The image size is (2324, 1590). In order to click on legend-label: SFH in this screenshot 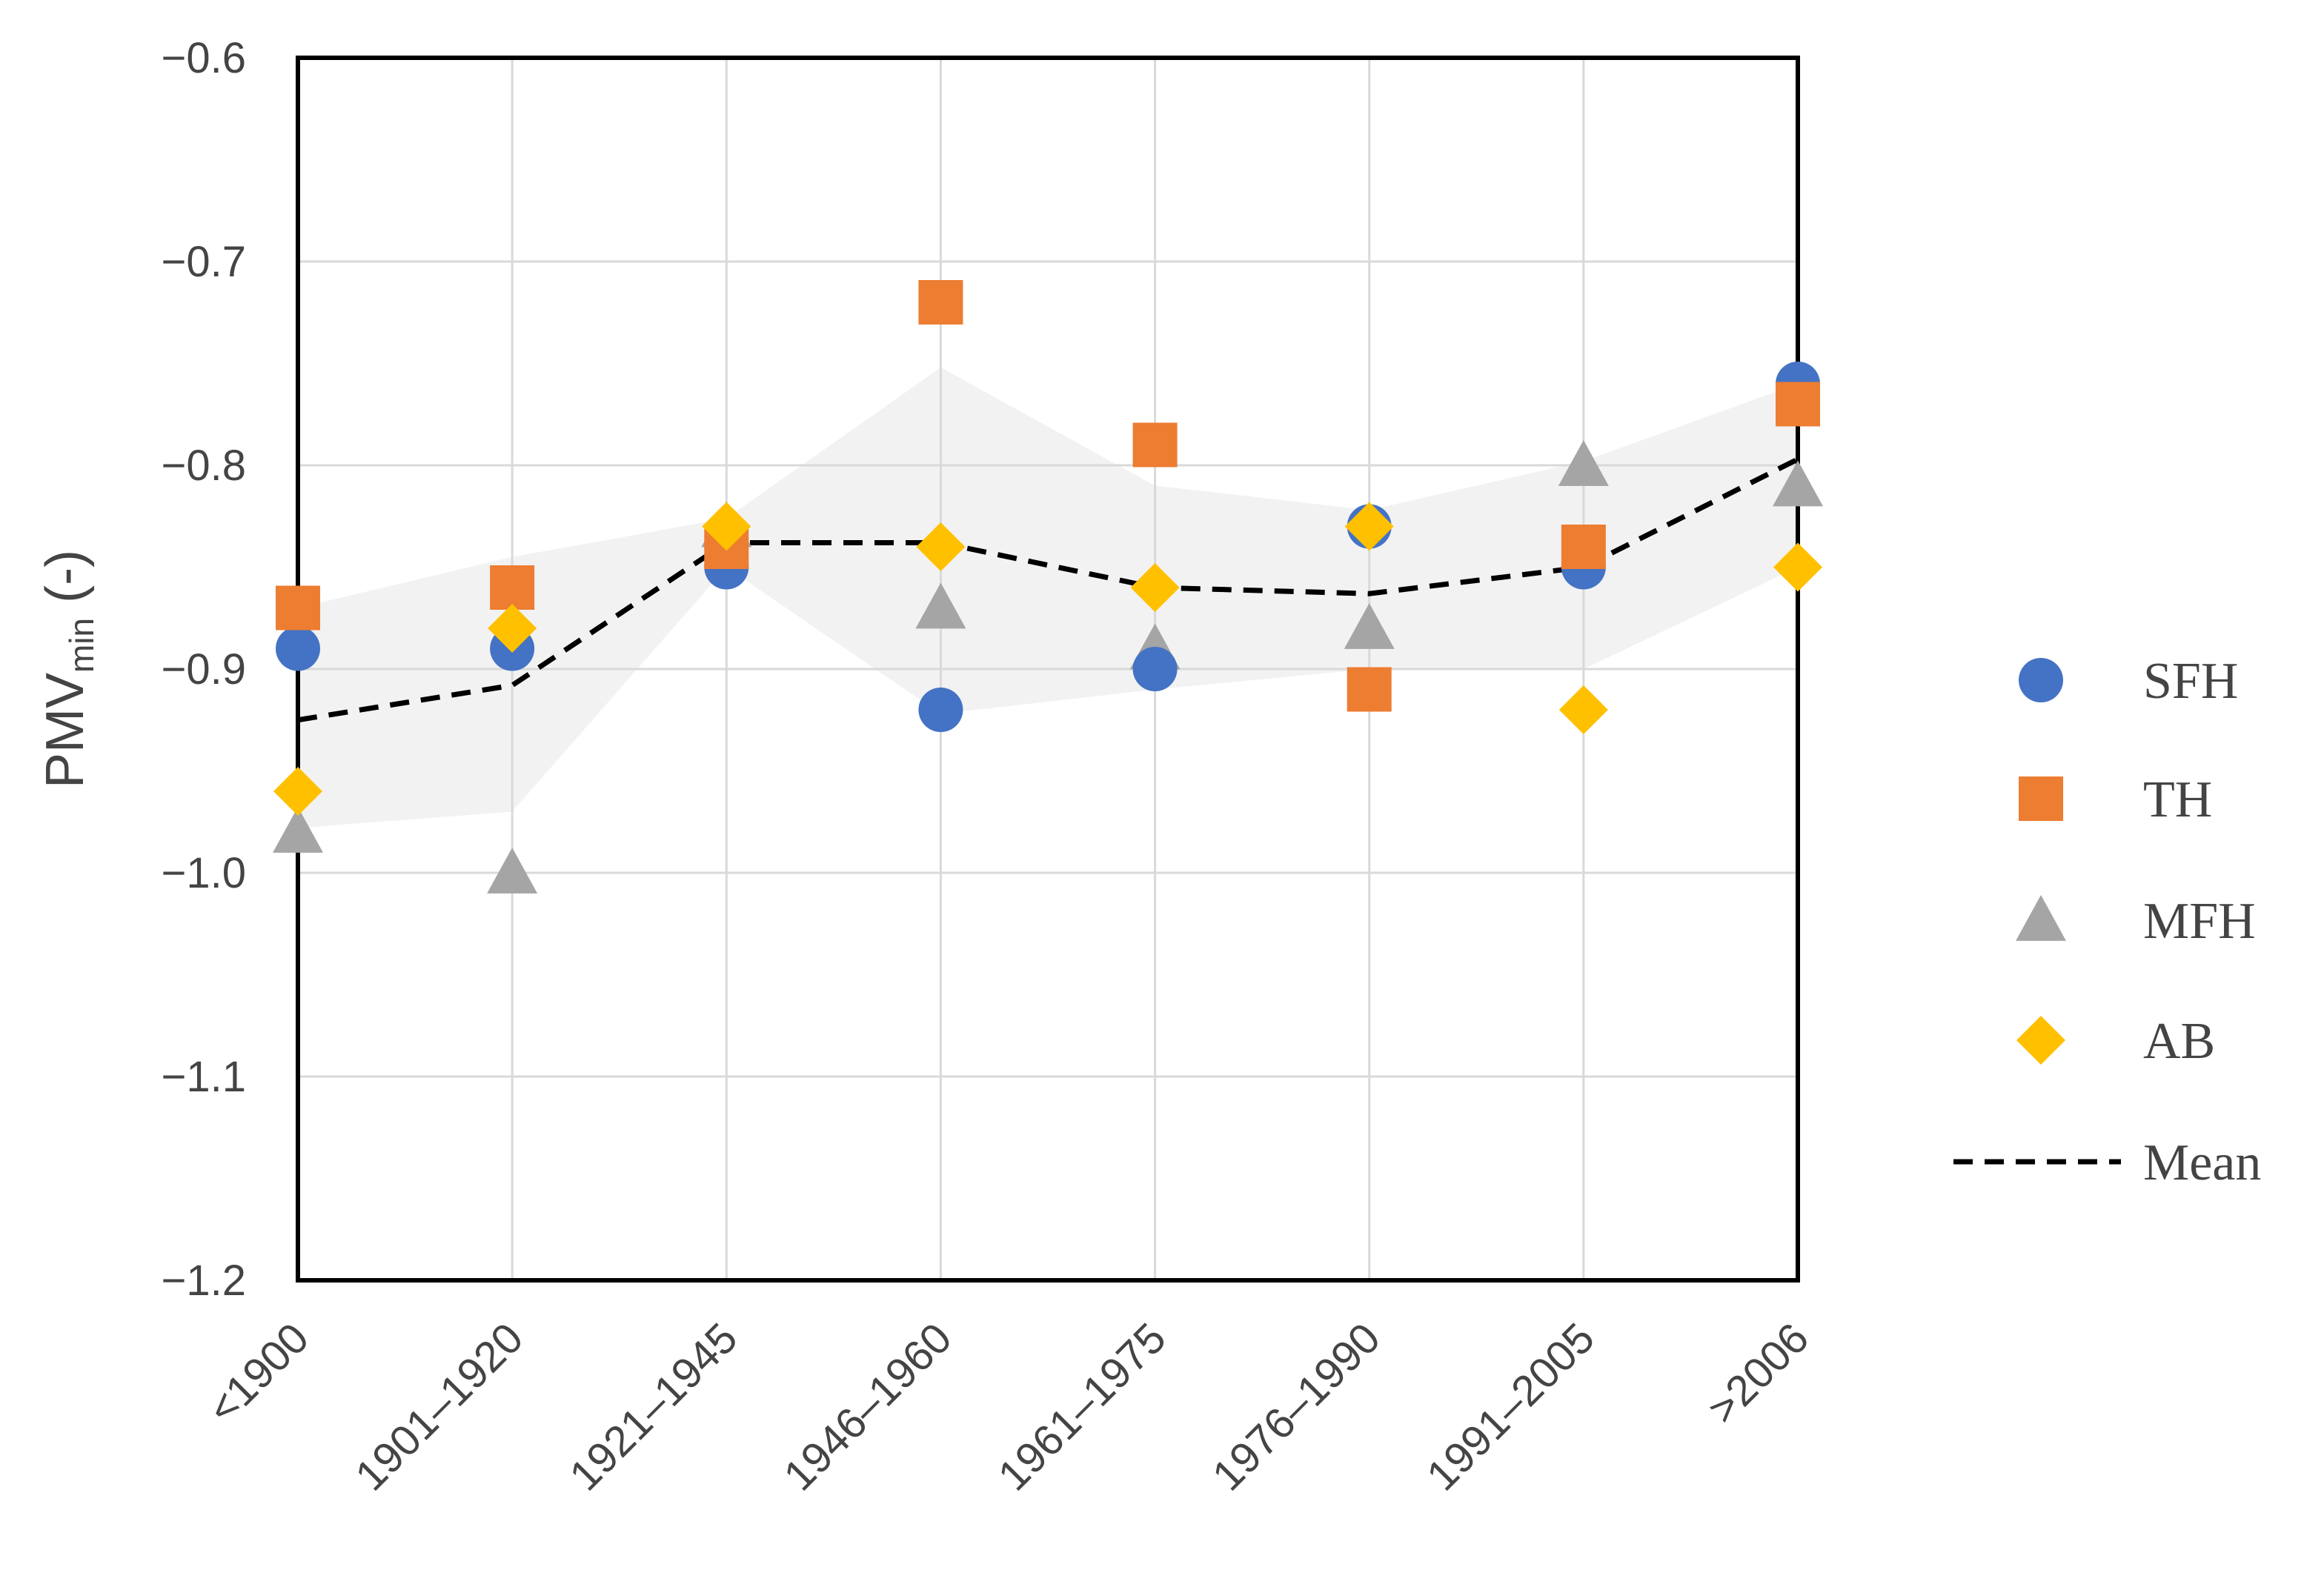, I will do `click(2190, 681)`.